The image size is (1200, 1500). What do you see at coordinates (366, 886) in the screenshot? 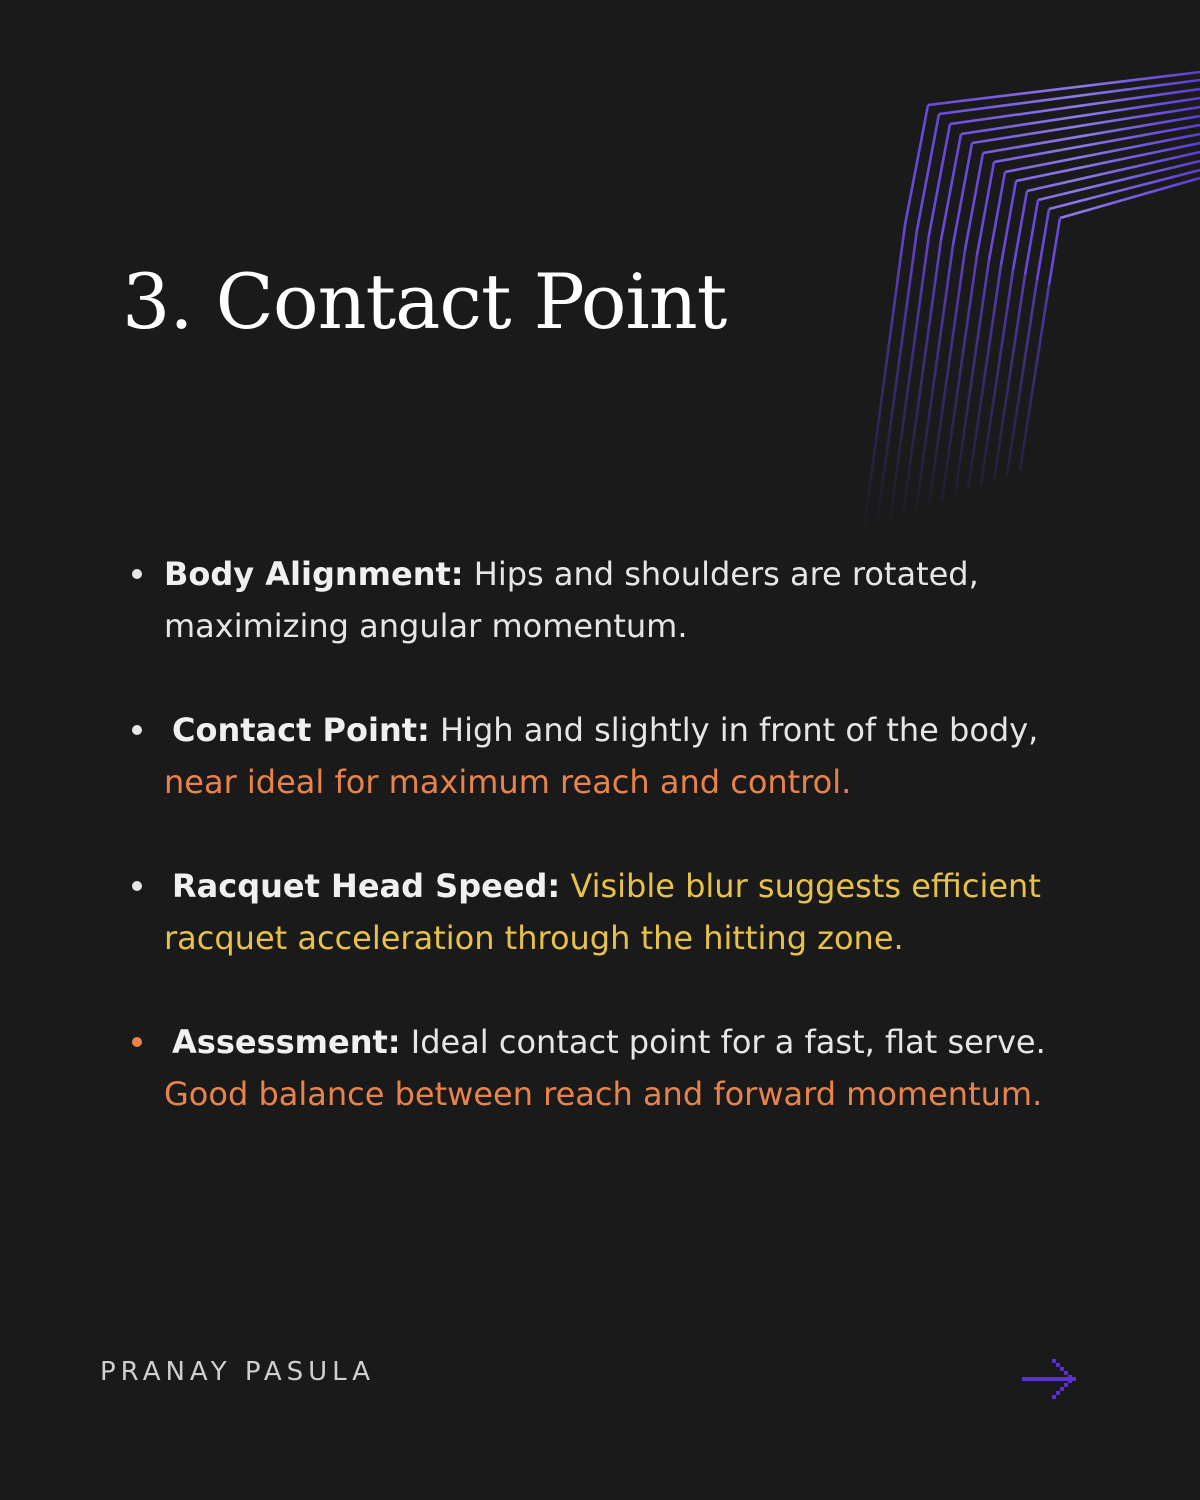
I see `point-label: Racquet Head Speed:` at bounding box center [366, 886].